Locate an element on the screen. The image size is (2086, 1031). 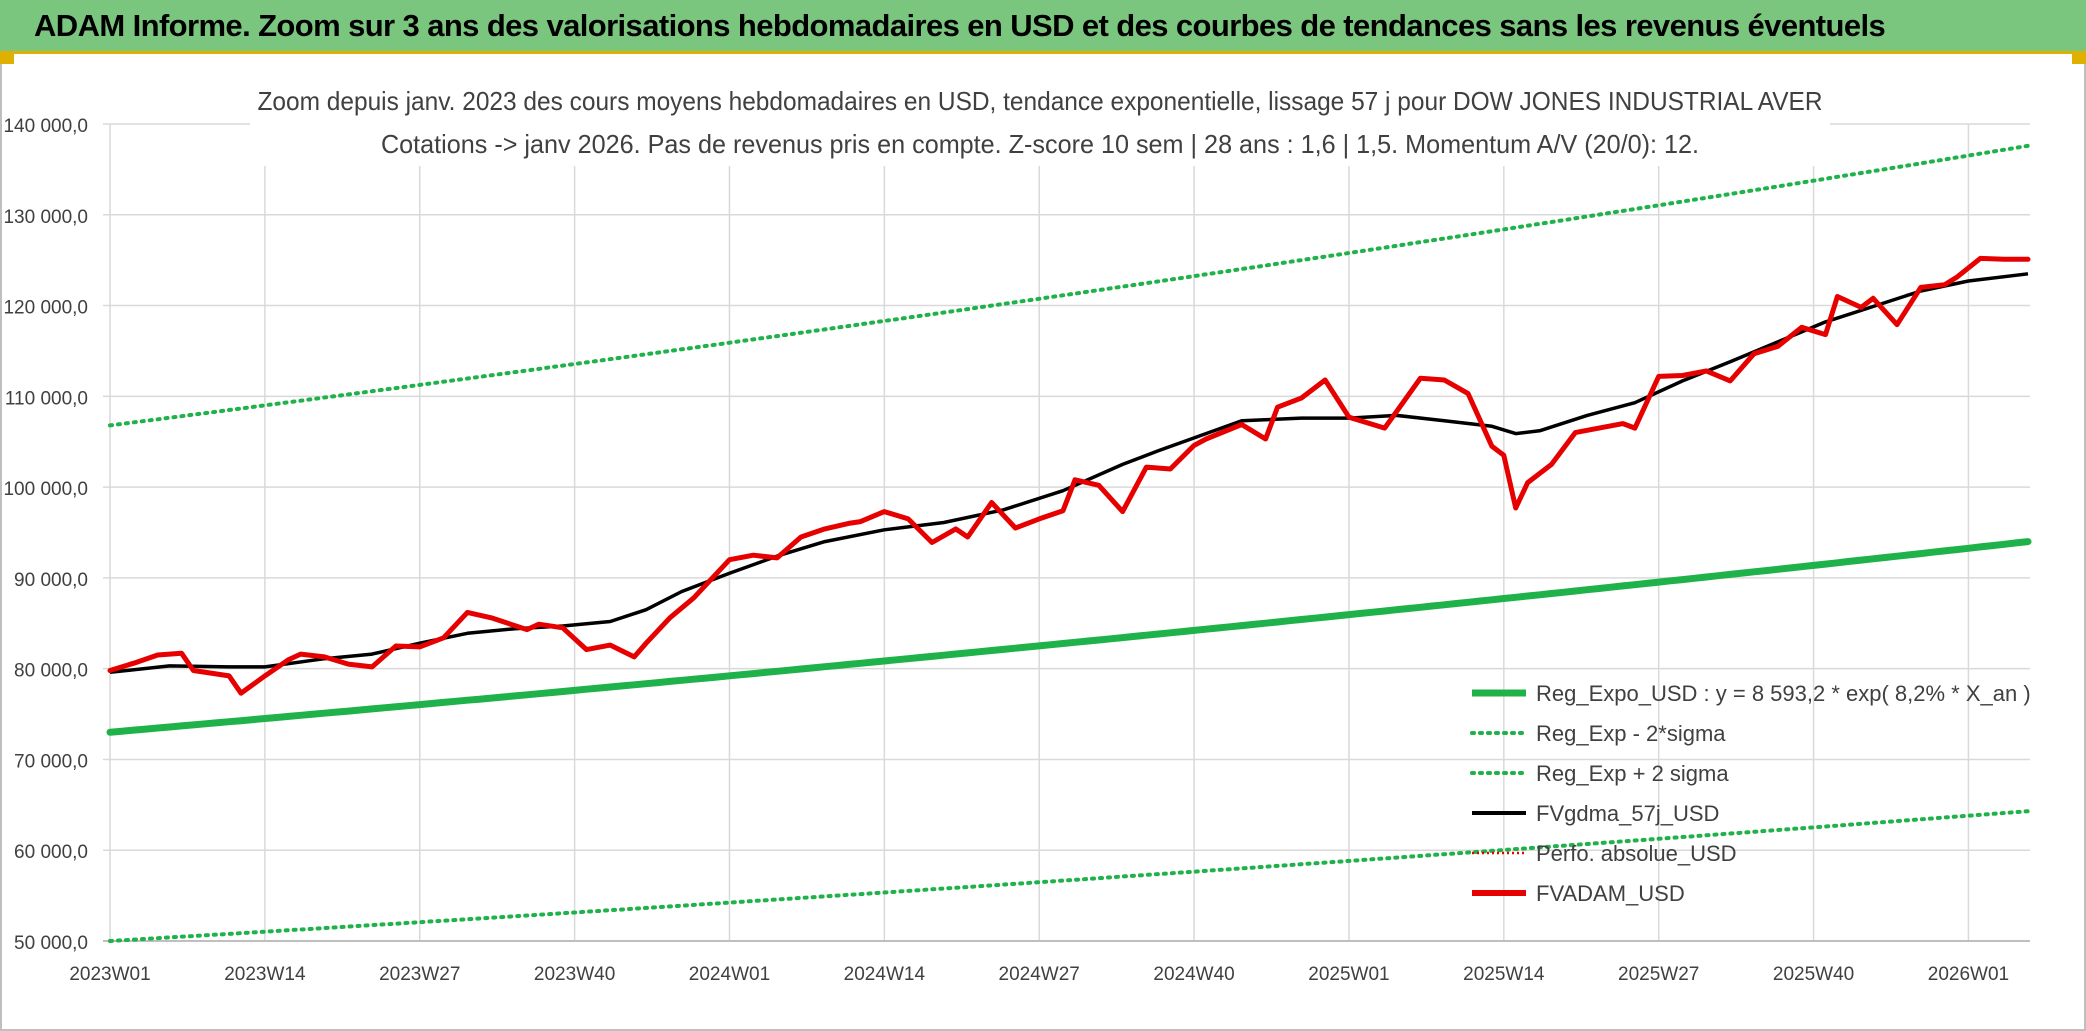
y-tick-label: 100 000,0 is located at coordinates (45, 489).